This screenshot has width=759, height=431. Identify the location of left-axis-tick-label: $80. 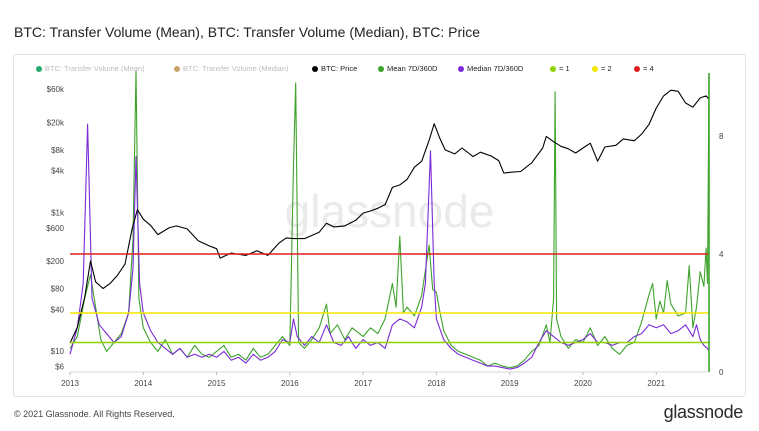
(58, 289).